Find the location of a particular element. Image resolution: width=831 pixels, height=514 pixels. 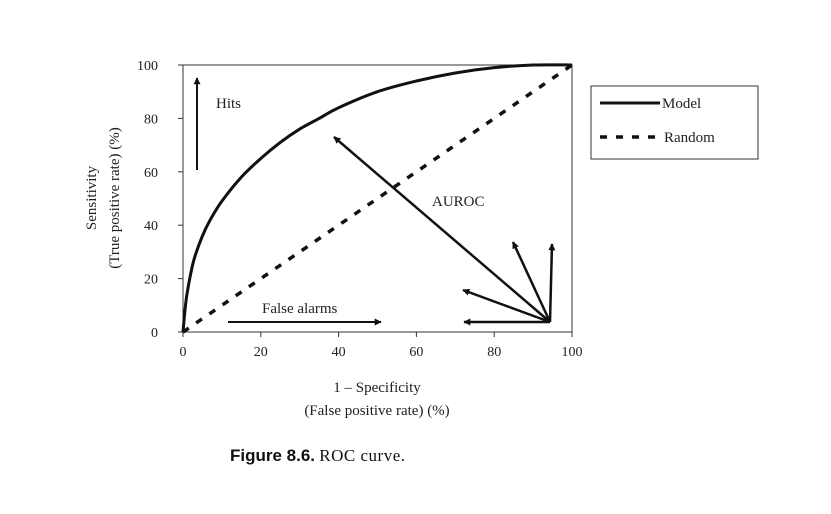

x-axis-title-line1: 1 – Specificity is located at coordinates (377, 388).